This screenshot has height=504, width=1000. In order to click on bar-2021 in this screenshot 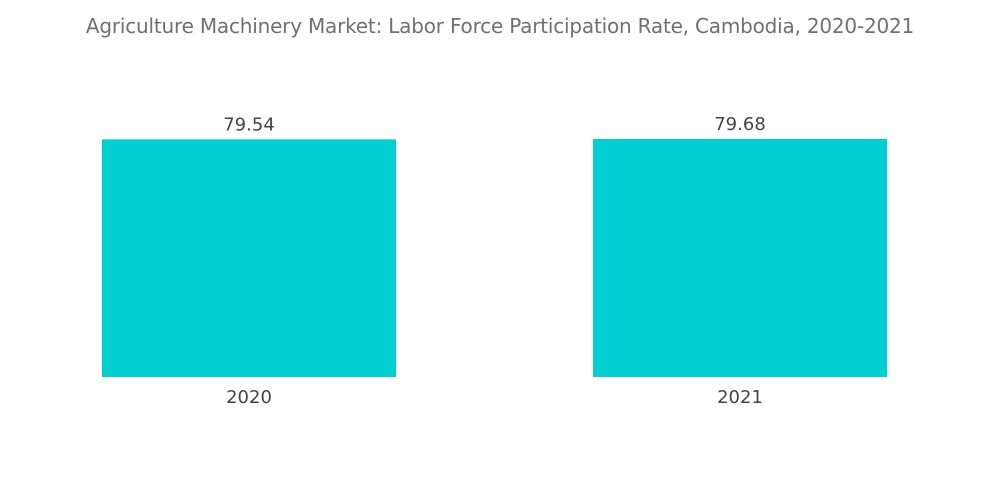, I will do `click(740, 257)`.